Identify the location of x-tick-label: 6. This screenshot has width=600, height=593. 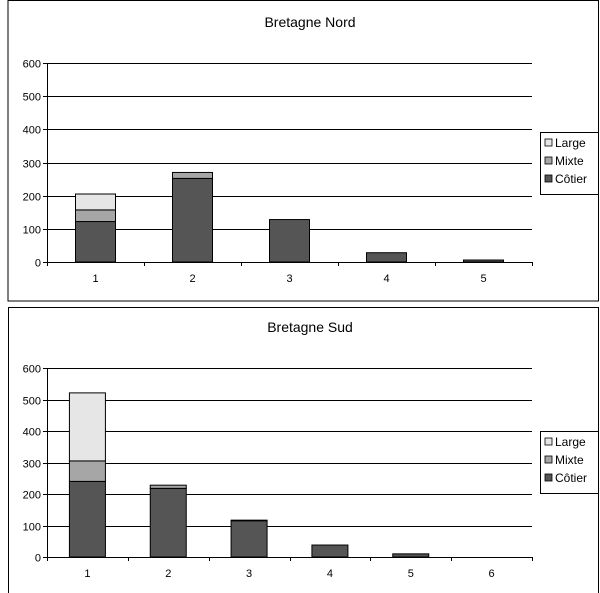
(492, 574).